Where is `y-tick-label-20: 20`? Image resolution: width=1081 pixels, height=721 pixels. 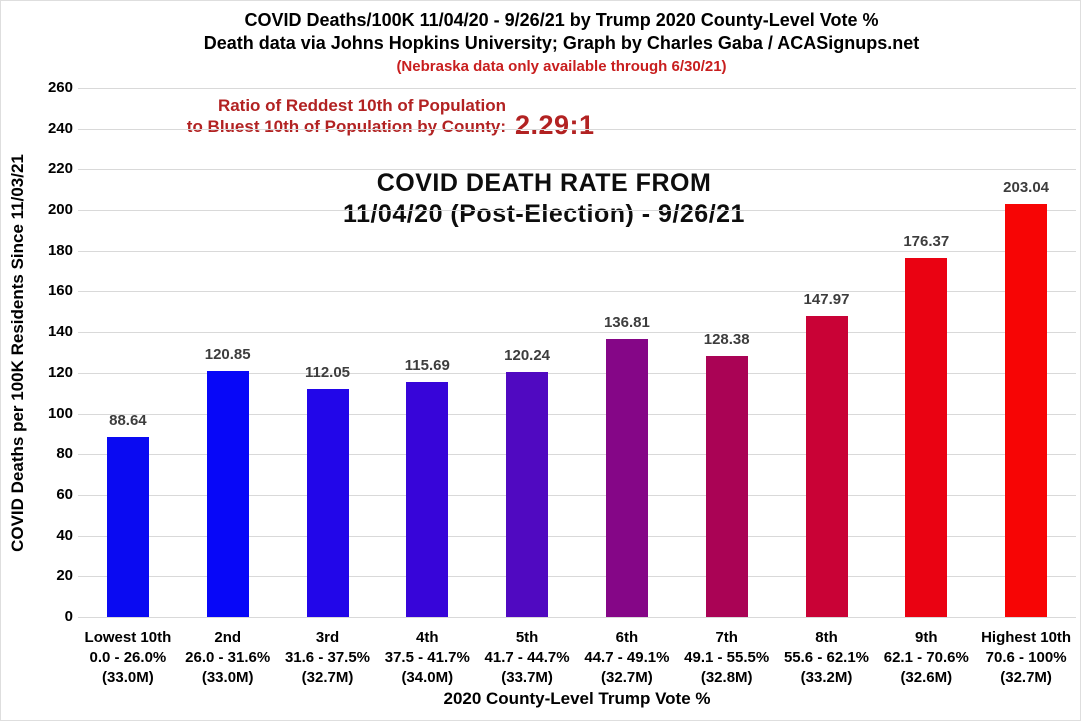 y-tick-label-20: 20 is located at coordinates (64, 576).